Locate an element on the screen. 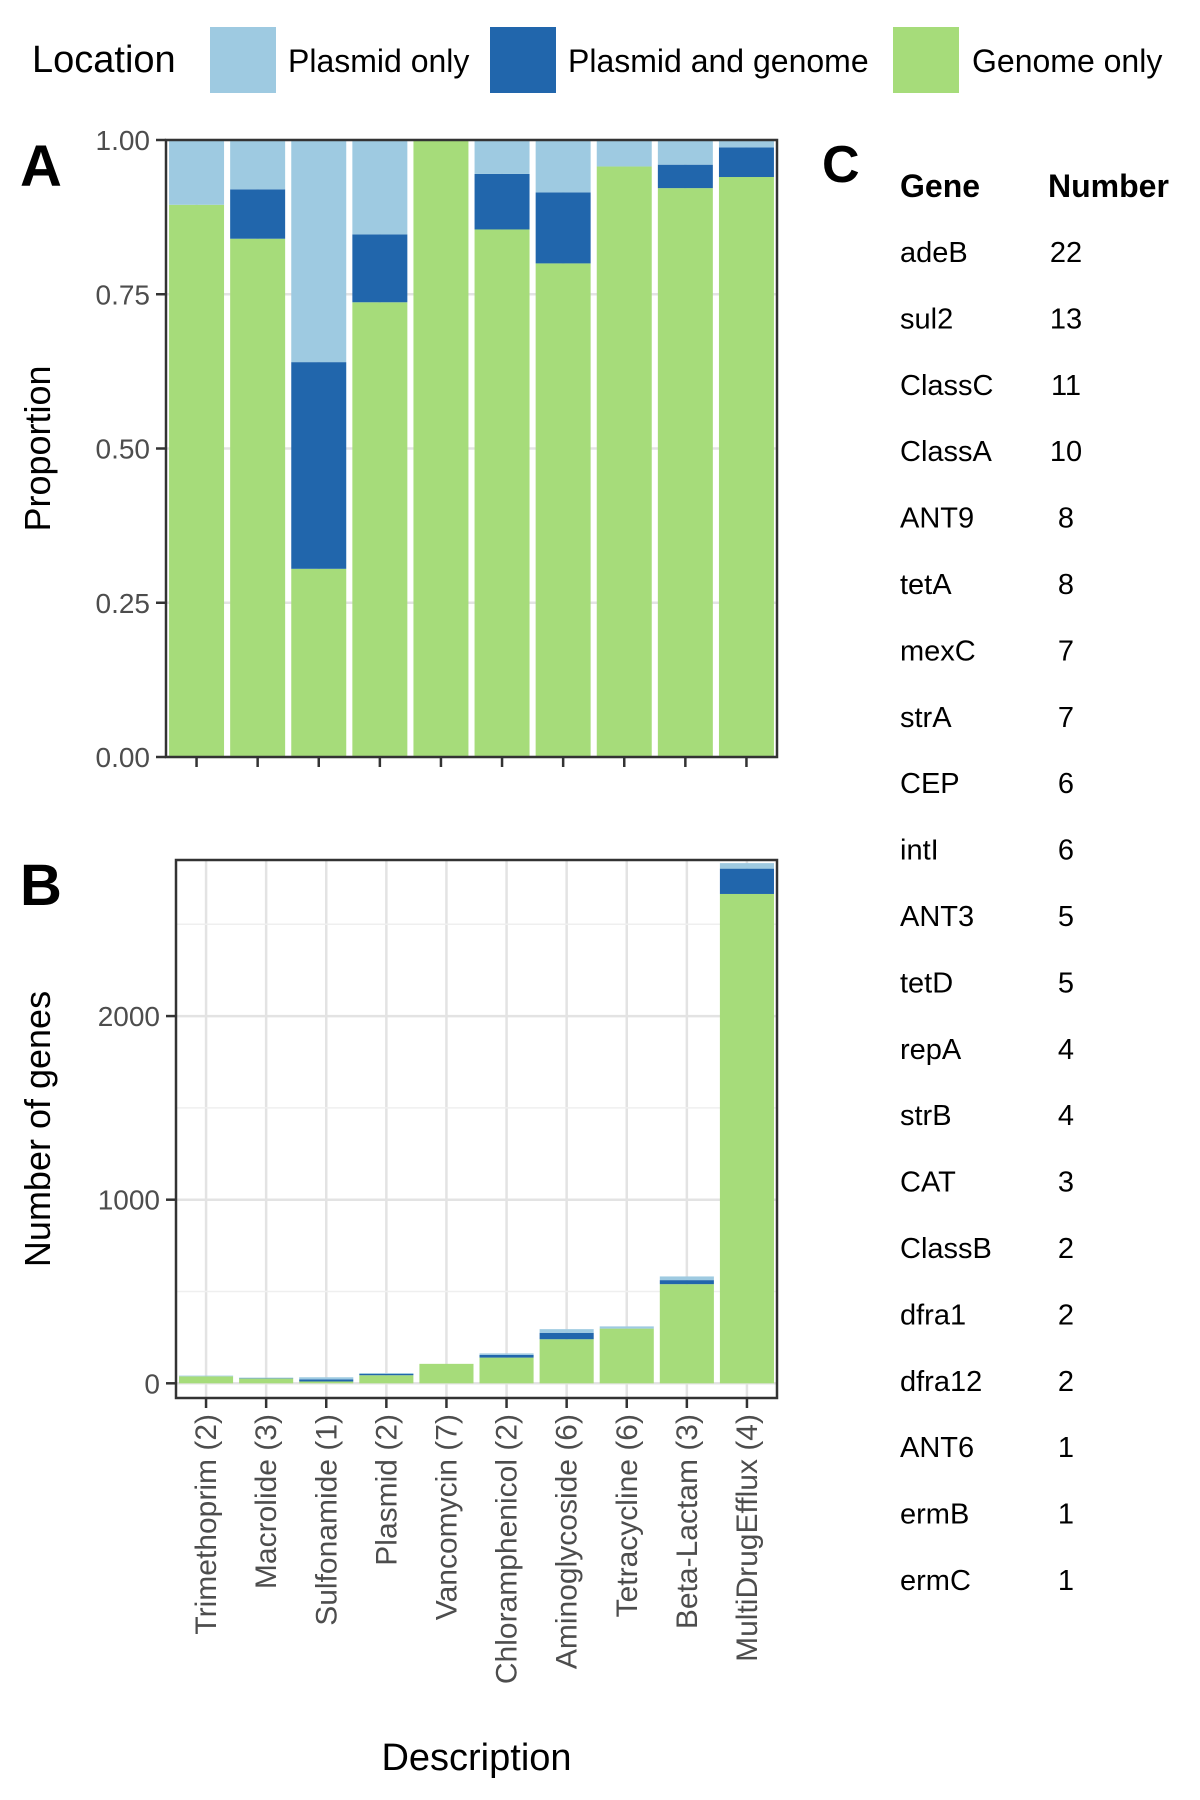 This screenshot has height=1800, width=1200. table-cell-gene: CEP is located at coordinates (930, 784).